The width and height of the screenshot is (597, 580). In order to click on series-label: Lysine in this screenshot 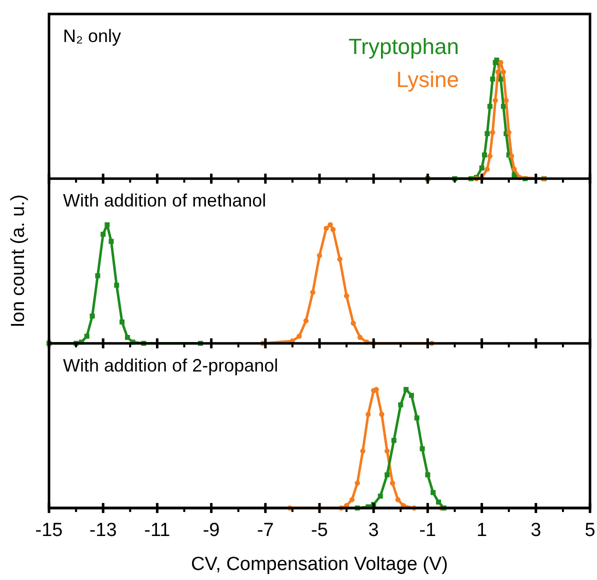, I will do `click(427, 79)`.